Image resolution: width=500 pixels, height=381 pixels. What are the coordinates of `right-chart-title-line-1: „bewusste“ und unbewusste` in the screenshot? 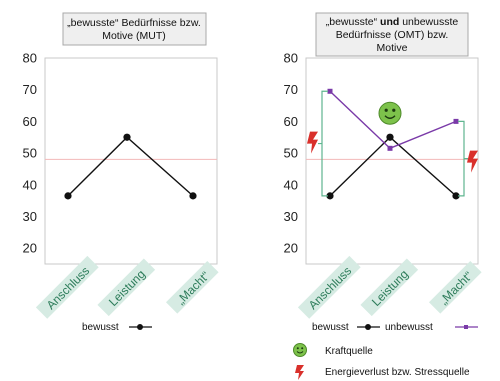 It's located at (392, 22).